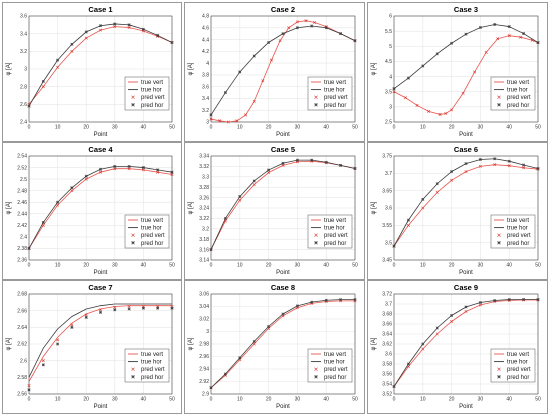 Image resolution: width=550 pixels, height=416 pixels. What do you see at coordinates (204, 261) in the screenshot?
I see `y-tick-label: 3.14` at bounding box center [204, 261].